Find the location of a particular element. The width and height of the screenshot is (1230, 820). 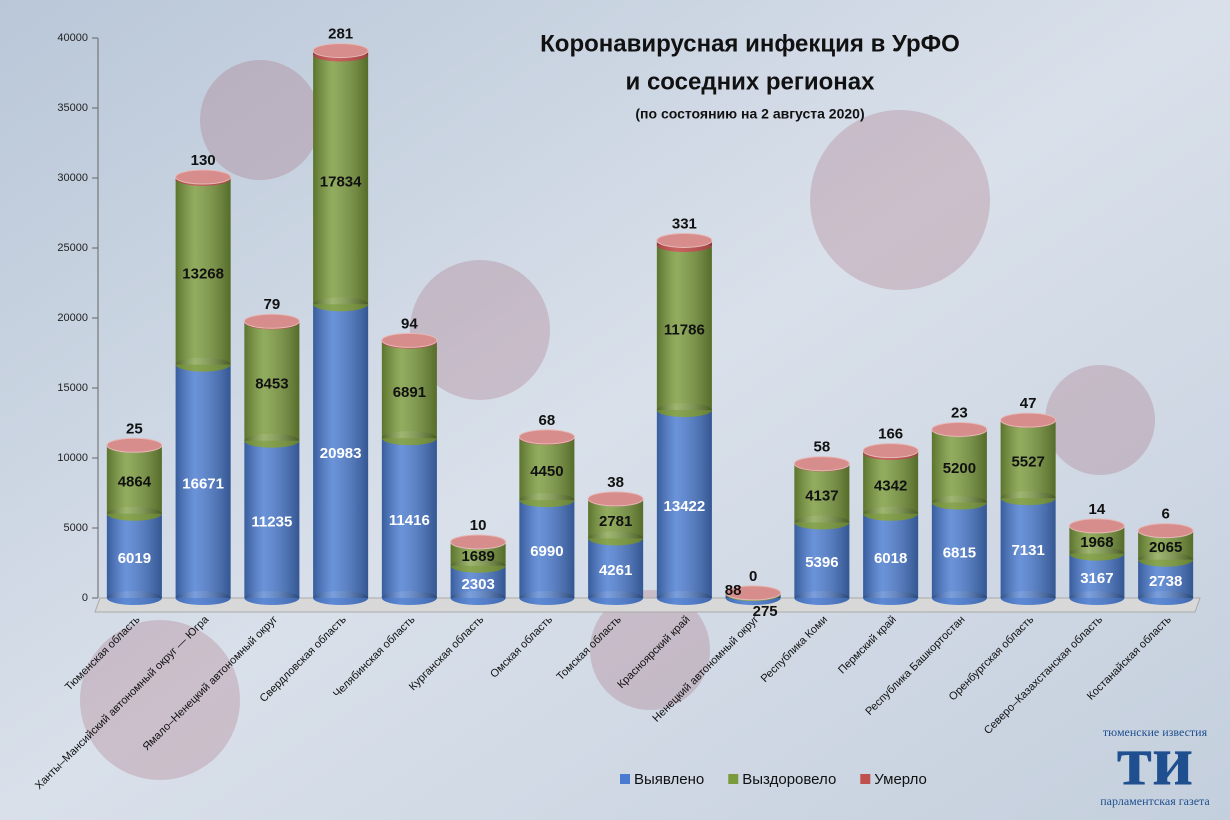

data-label: 4261 is located at coordinates (615, 570).